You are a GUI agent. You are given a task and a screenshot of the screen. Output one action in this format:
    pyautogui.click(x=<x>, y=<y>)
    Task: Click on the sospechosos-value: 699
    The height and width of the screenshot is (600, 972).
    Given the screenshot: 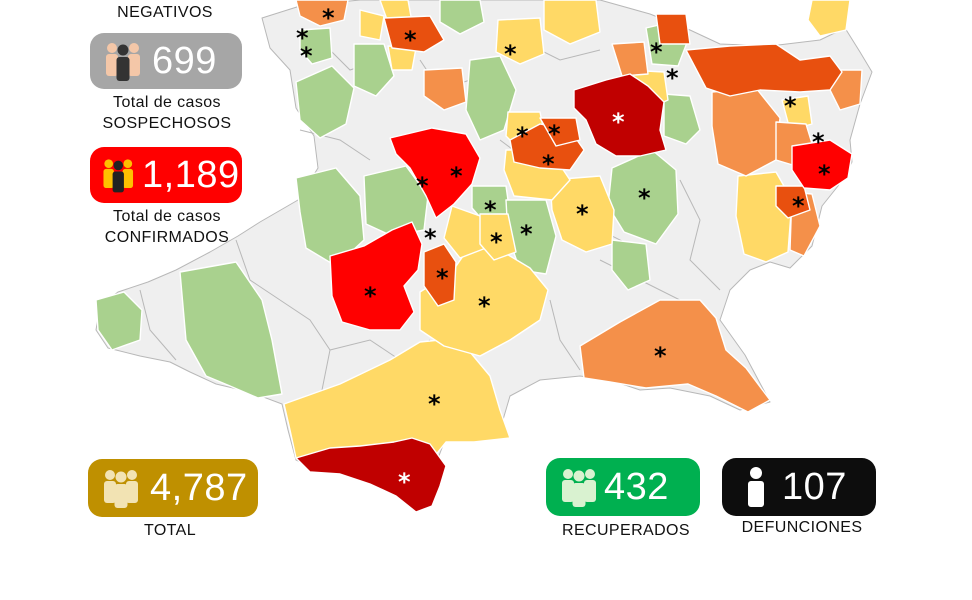 What is the action you would take?
    pyautogui.click(x=184, y=60)
    